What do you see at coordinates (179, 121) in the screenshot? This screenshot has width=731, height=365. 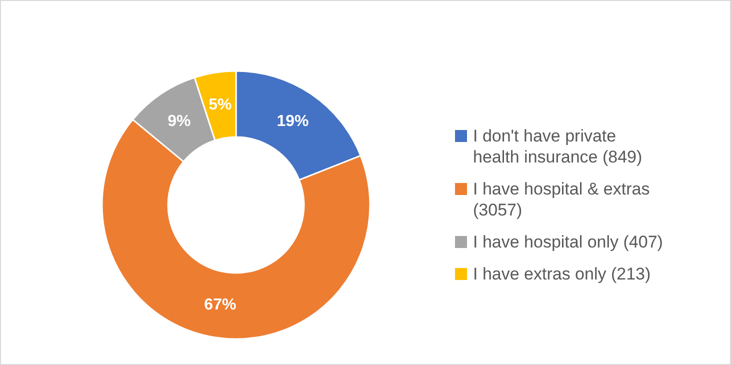 I see `data-label: 9%` at bounding box center [179, 121].